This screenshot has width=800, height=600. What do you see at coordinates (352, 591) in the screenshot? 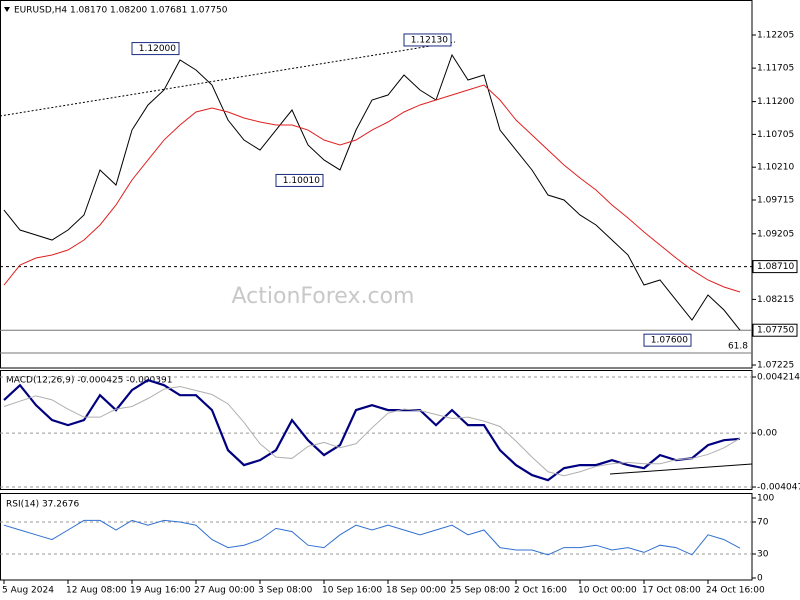
I see `x-tick-label: 10 Sep 16:00` at bounding box center [352, 591].